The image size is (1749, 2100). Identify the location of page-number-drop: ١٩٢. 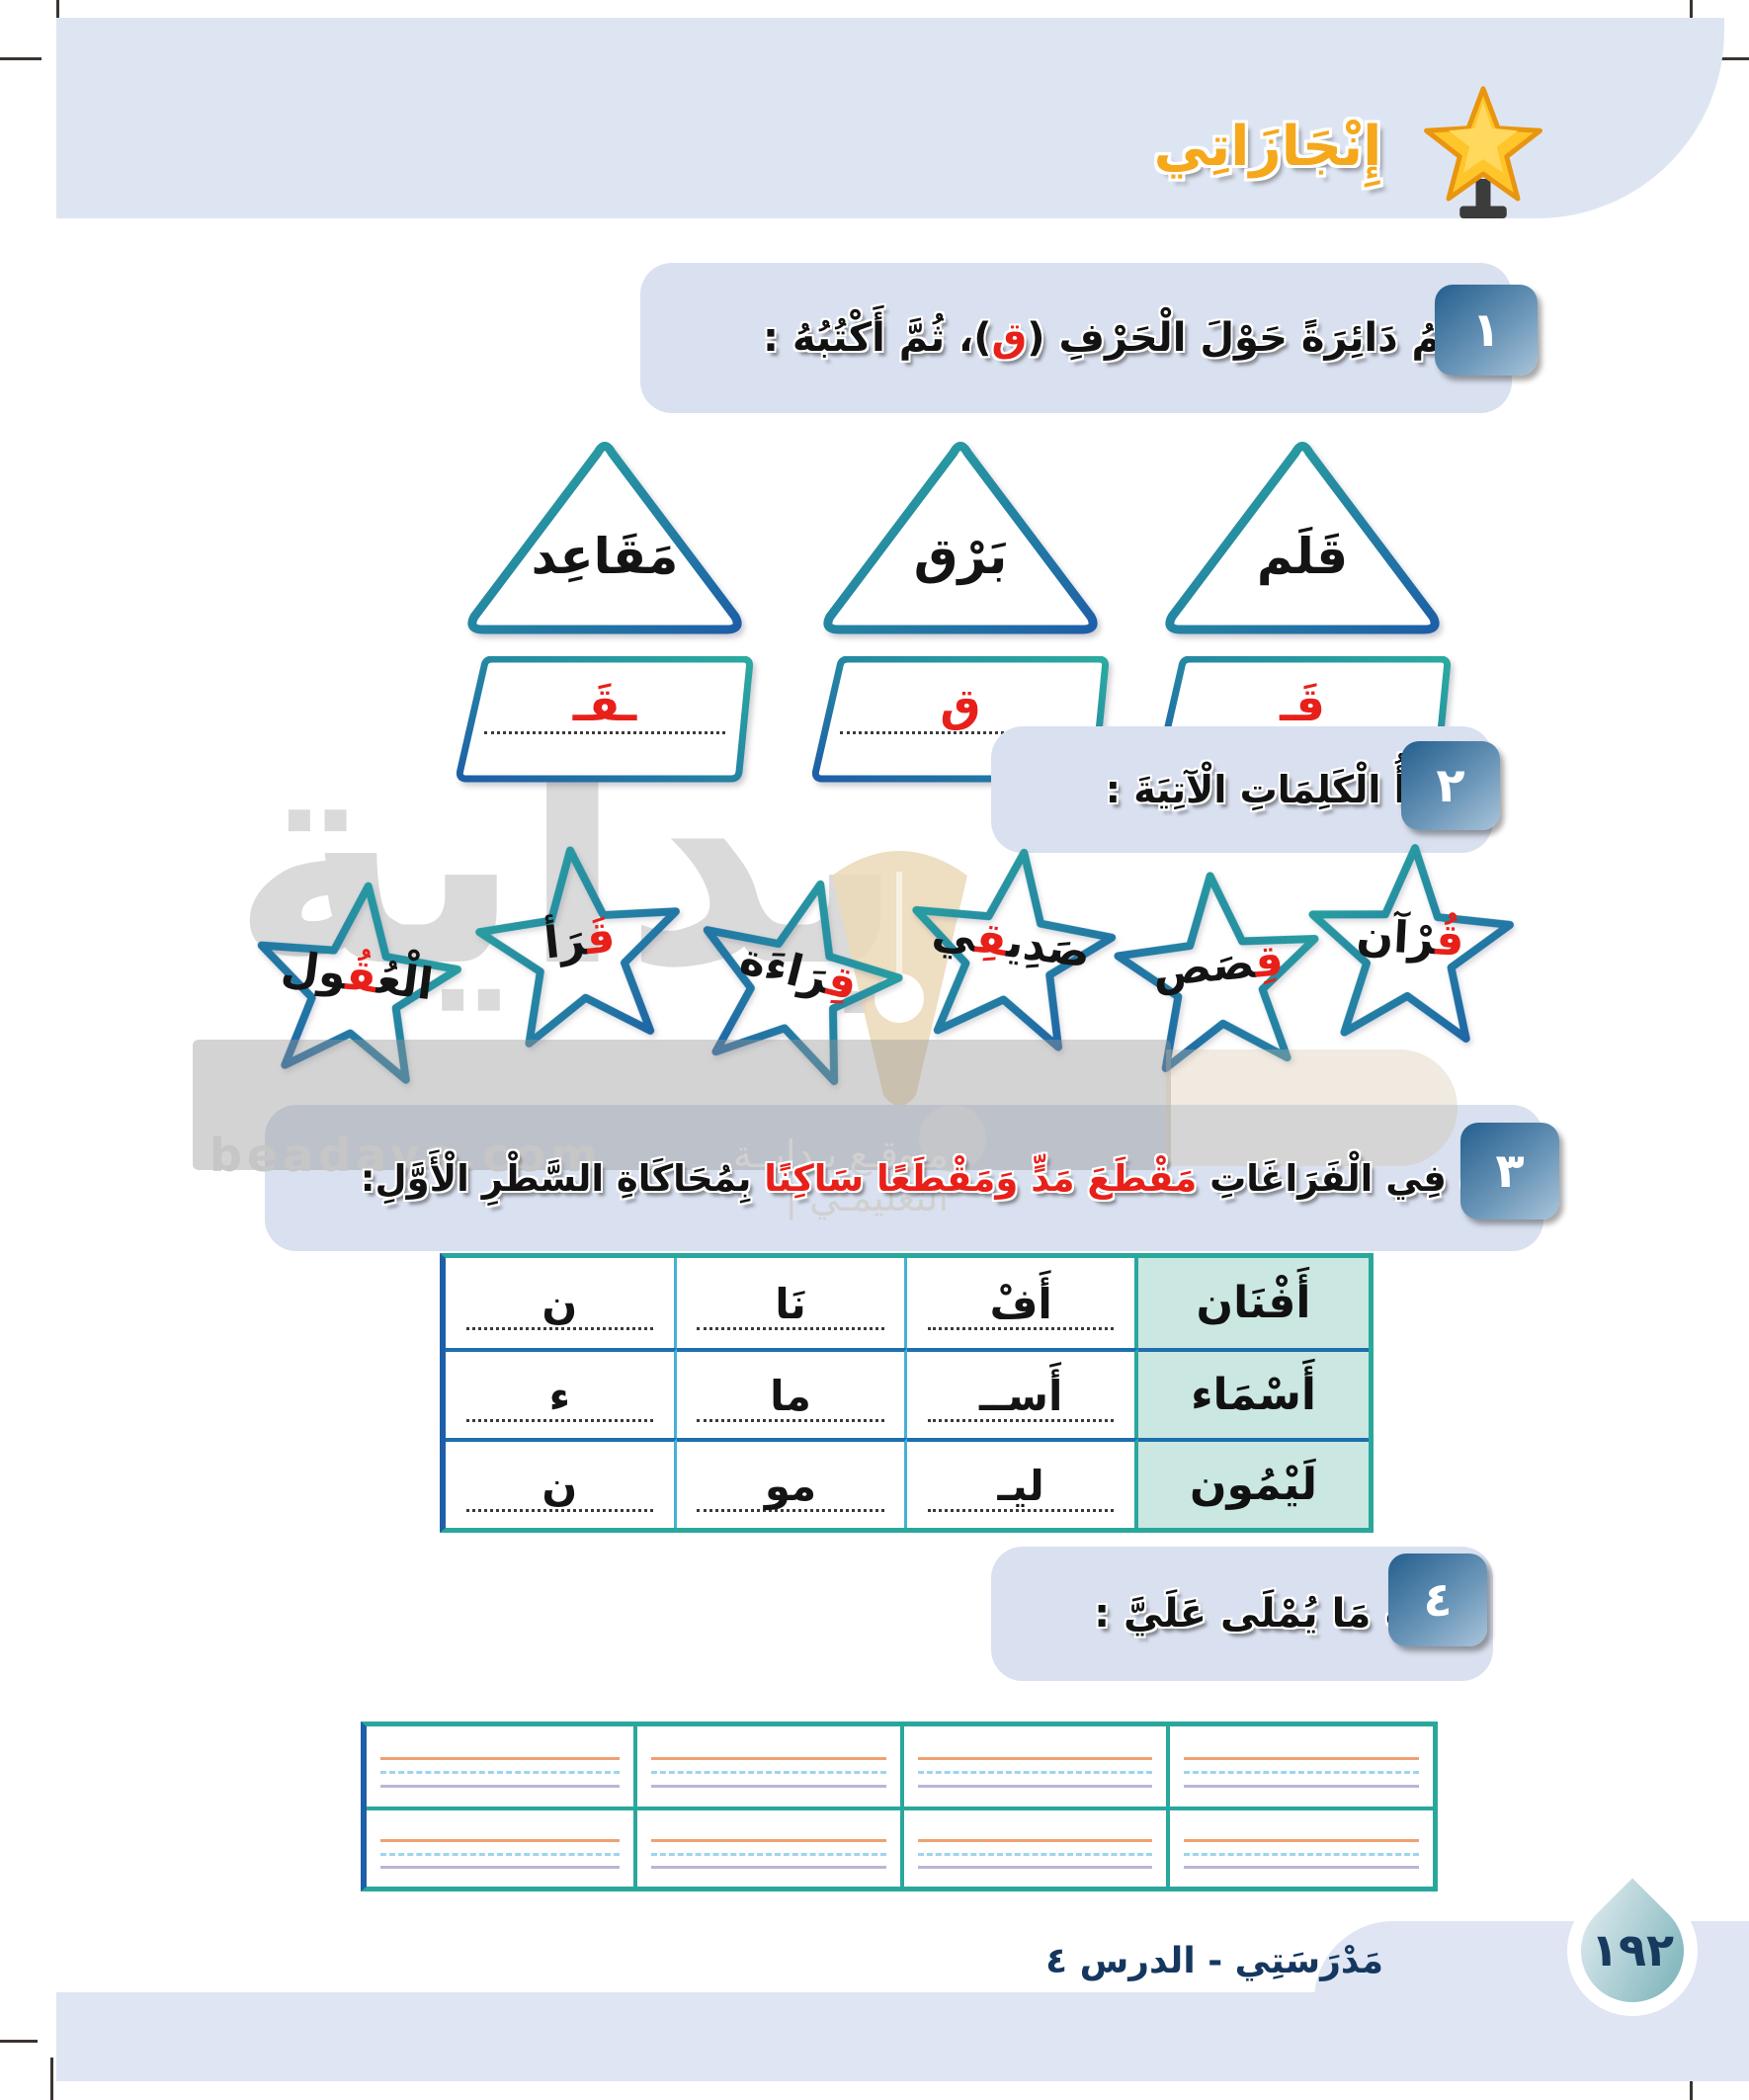
(1632, 1945).